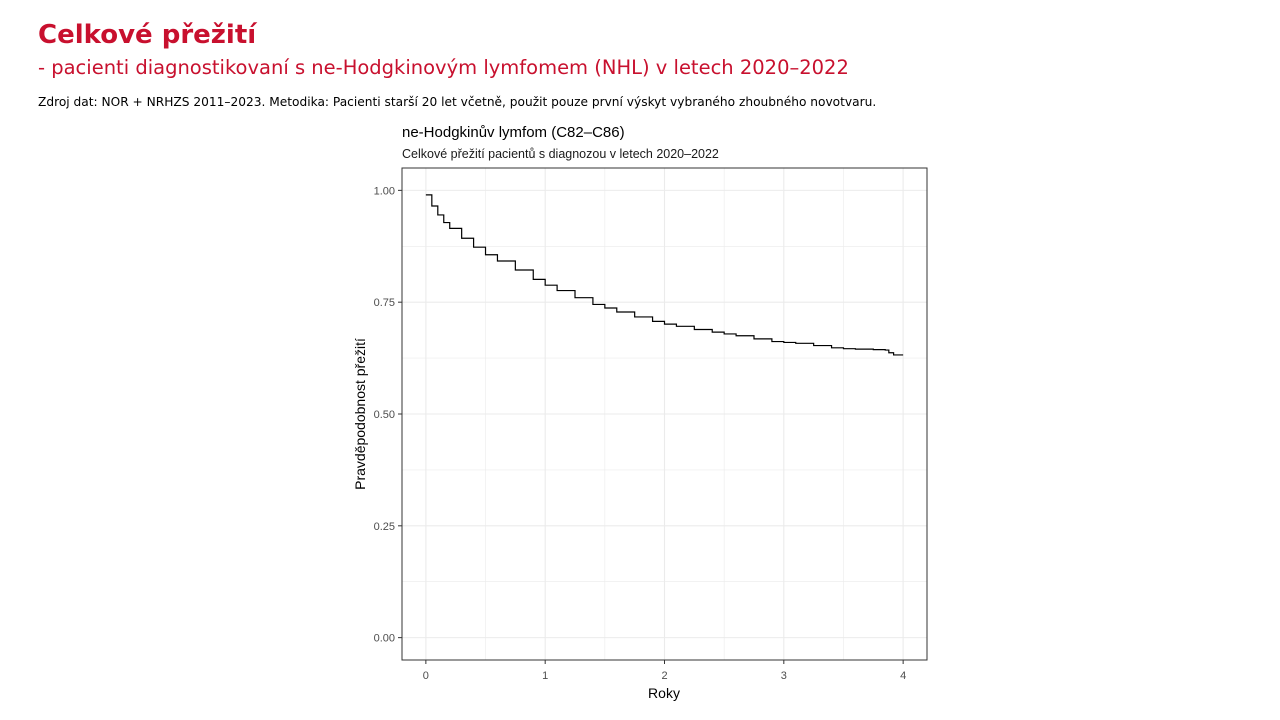 The height and width of the screenshot is (720, 1280). What do you see at coordinates (784, 676) in the screenshot?
I see `x-tick-label: 3` at bounding box center [784, 676].